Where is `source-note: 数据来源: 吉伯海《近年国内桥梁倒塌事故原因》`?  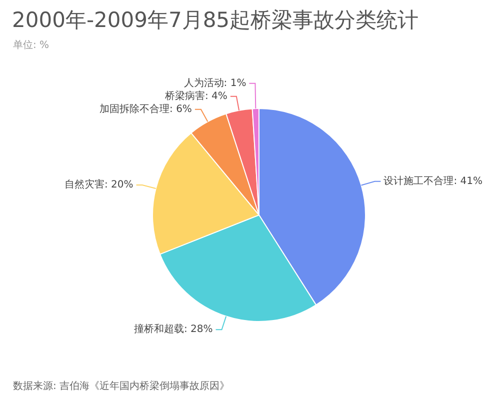 source-note: 数据来源: 吉伯海《近年国内桥梁倒塌事故原因》 is located at coordinates (121, 386).